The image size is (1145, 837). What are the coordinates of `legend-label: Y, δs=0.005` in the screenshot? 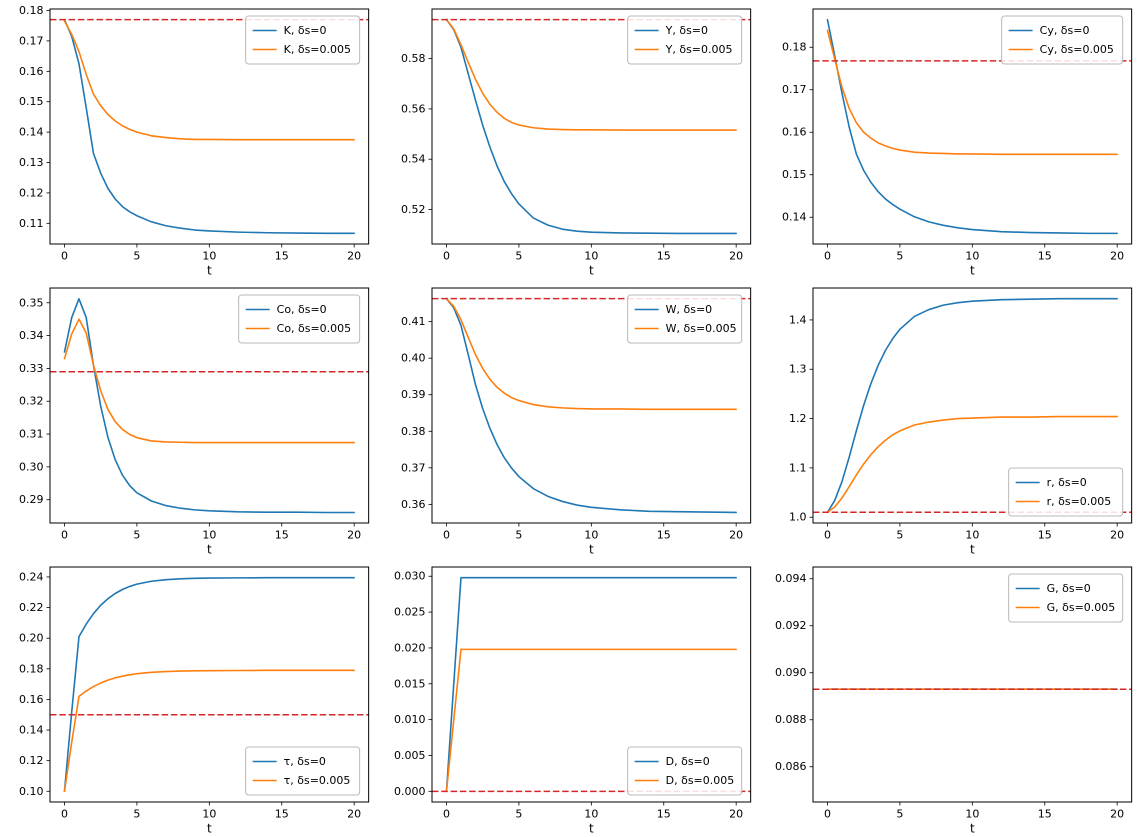 It's located at (698, 49).